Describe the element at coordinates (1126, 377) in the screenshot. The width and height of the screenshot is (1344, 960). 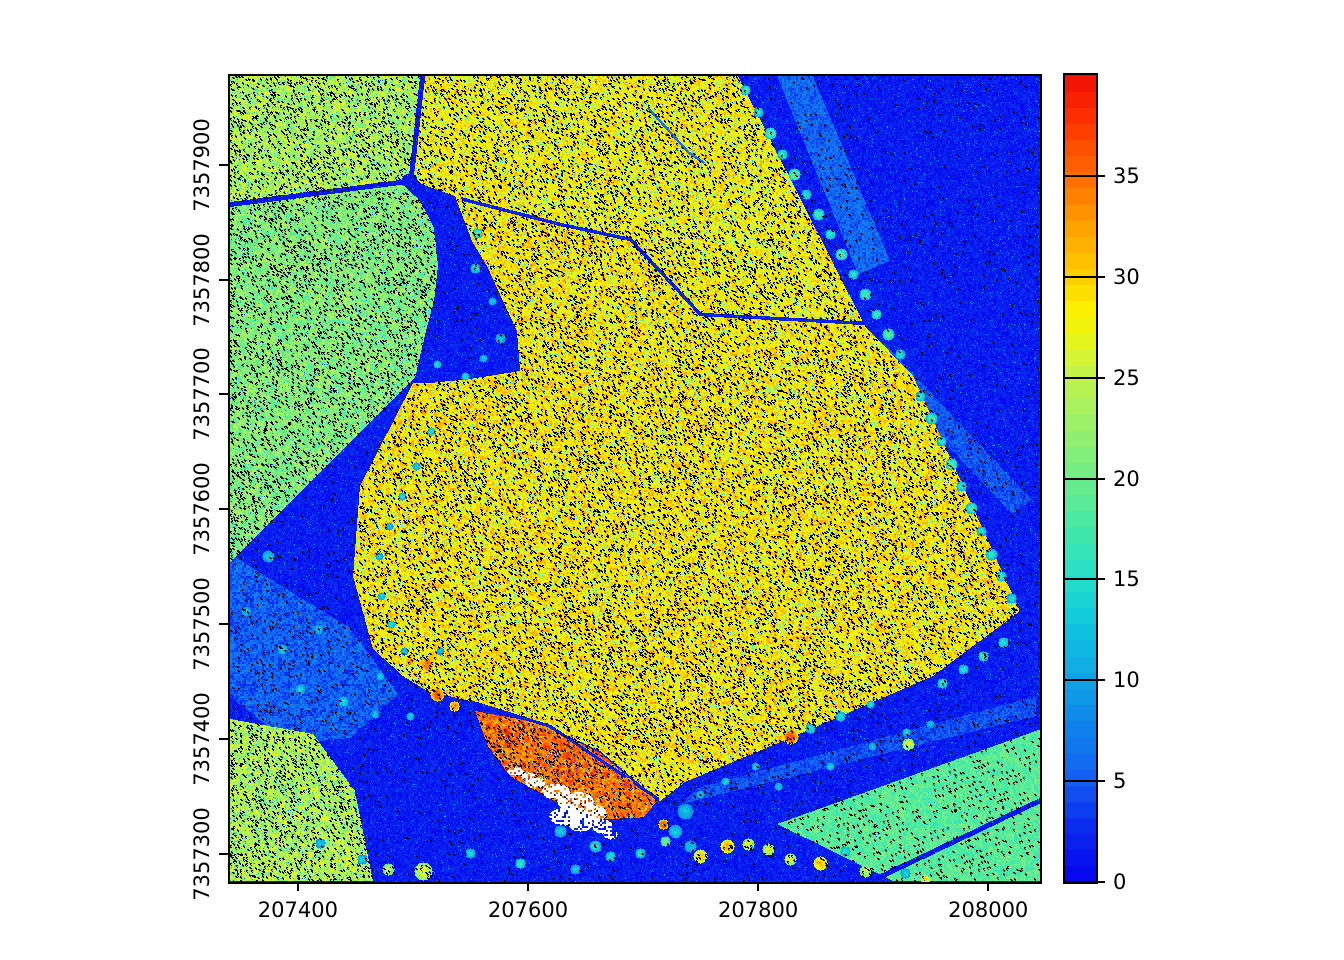
I see `legend-tick-label: 25` at that location.